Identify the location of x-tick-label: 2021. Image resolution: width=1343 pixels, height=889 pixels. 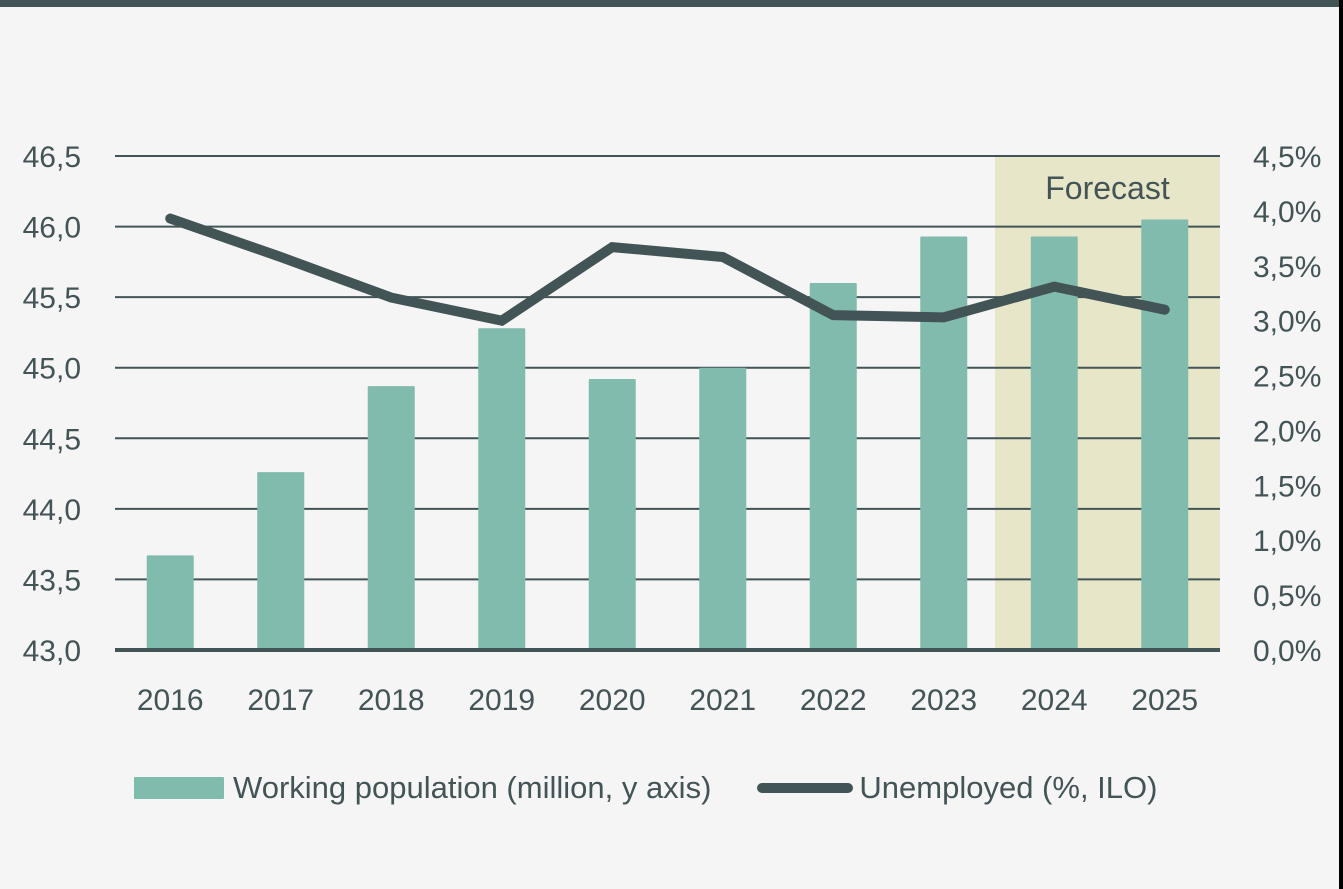
(722, 700).